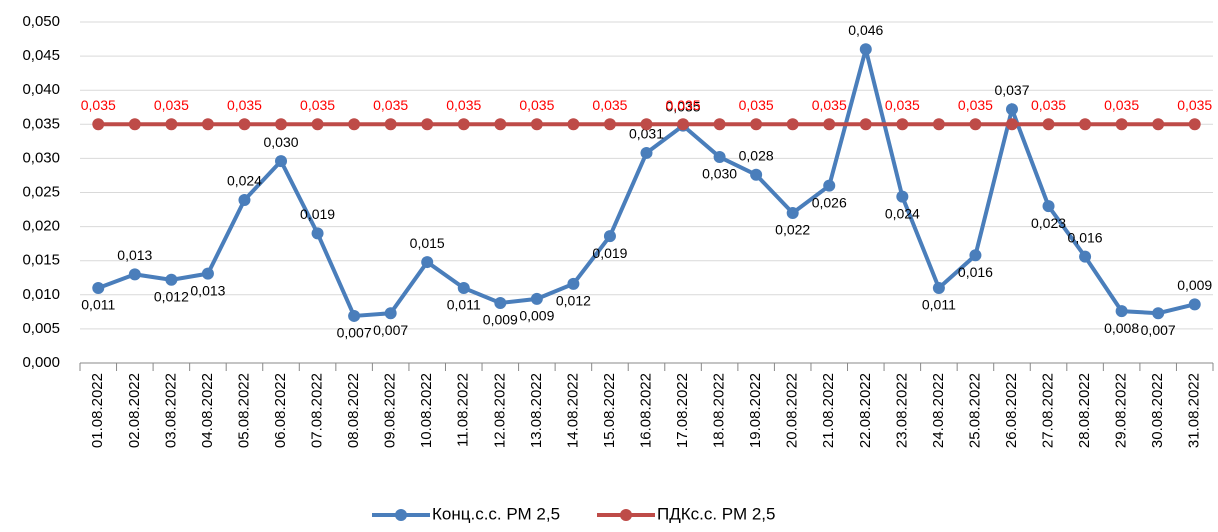  What do you see at coordinates (401, 515) in the screenshot?
I see `legend-marker` at bounding box center [401, 515].